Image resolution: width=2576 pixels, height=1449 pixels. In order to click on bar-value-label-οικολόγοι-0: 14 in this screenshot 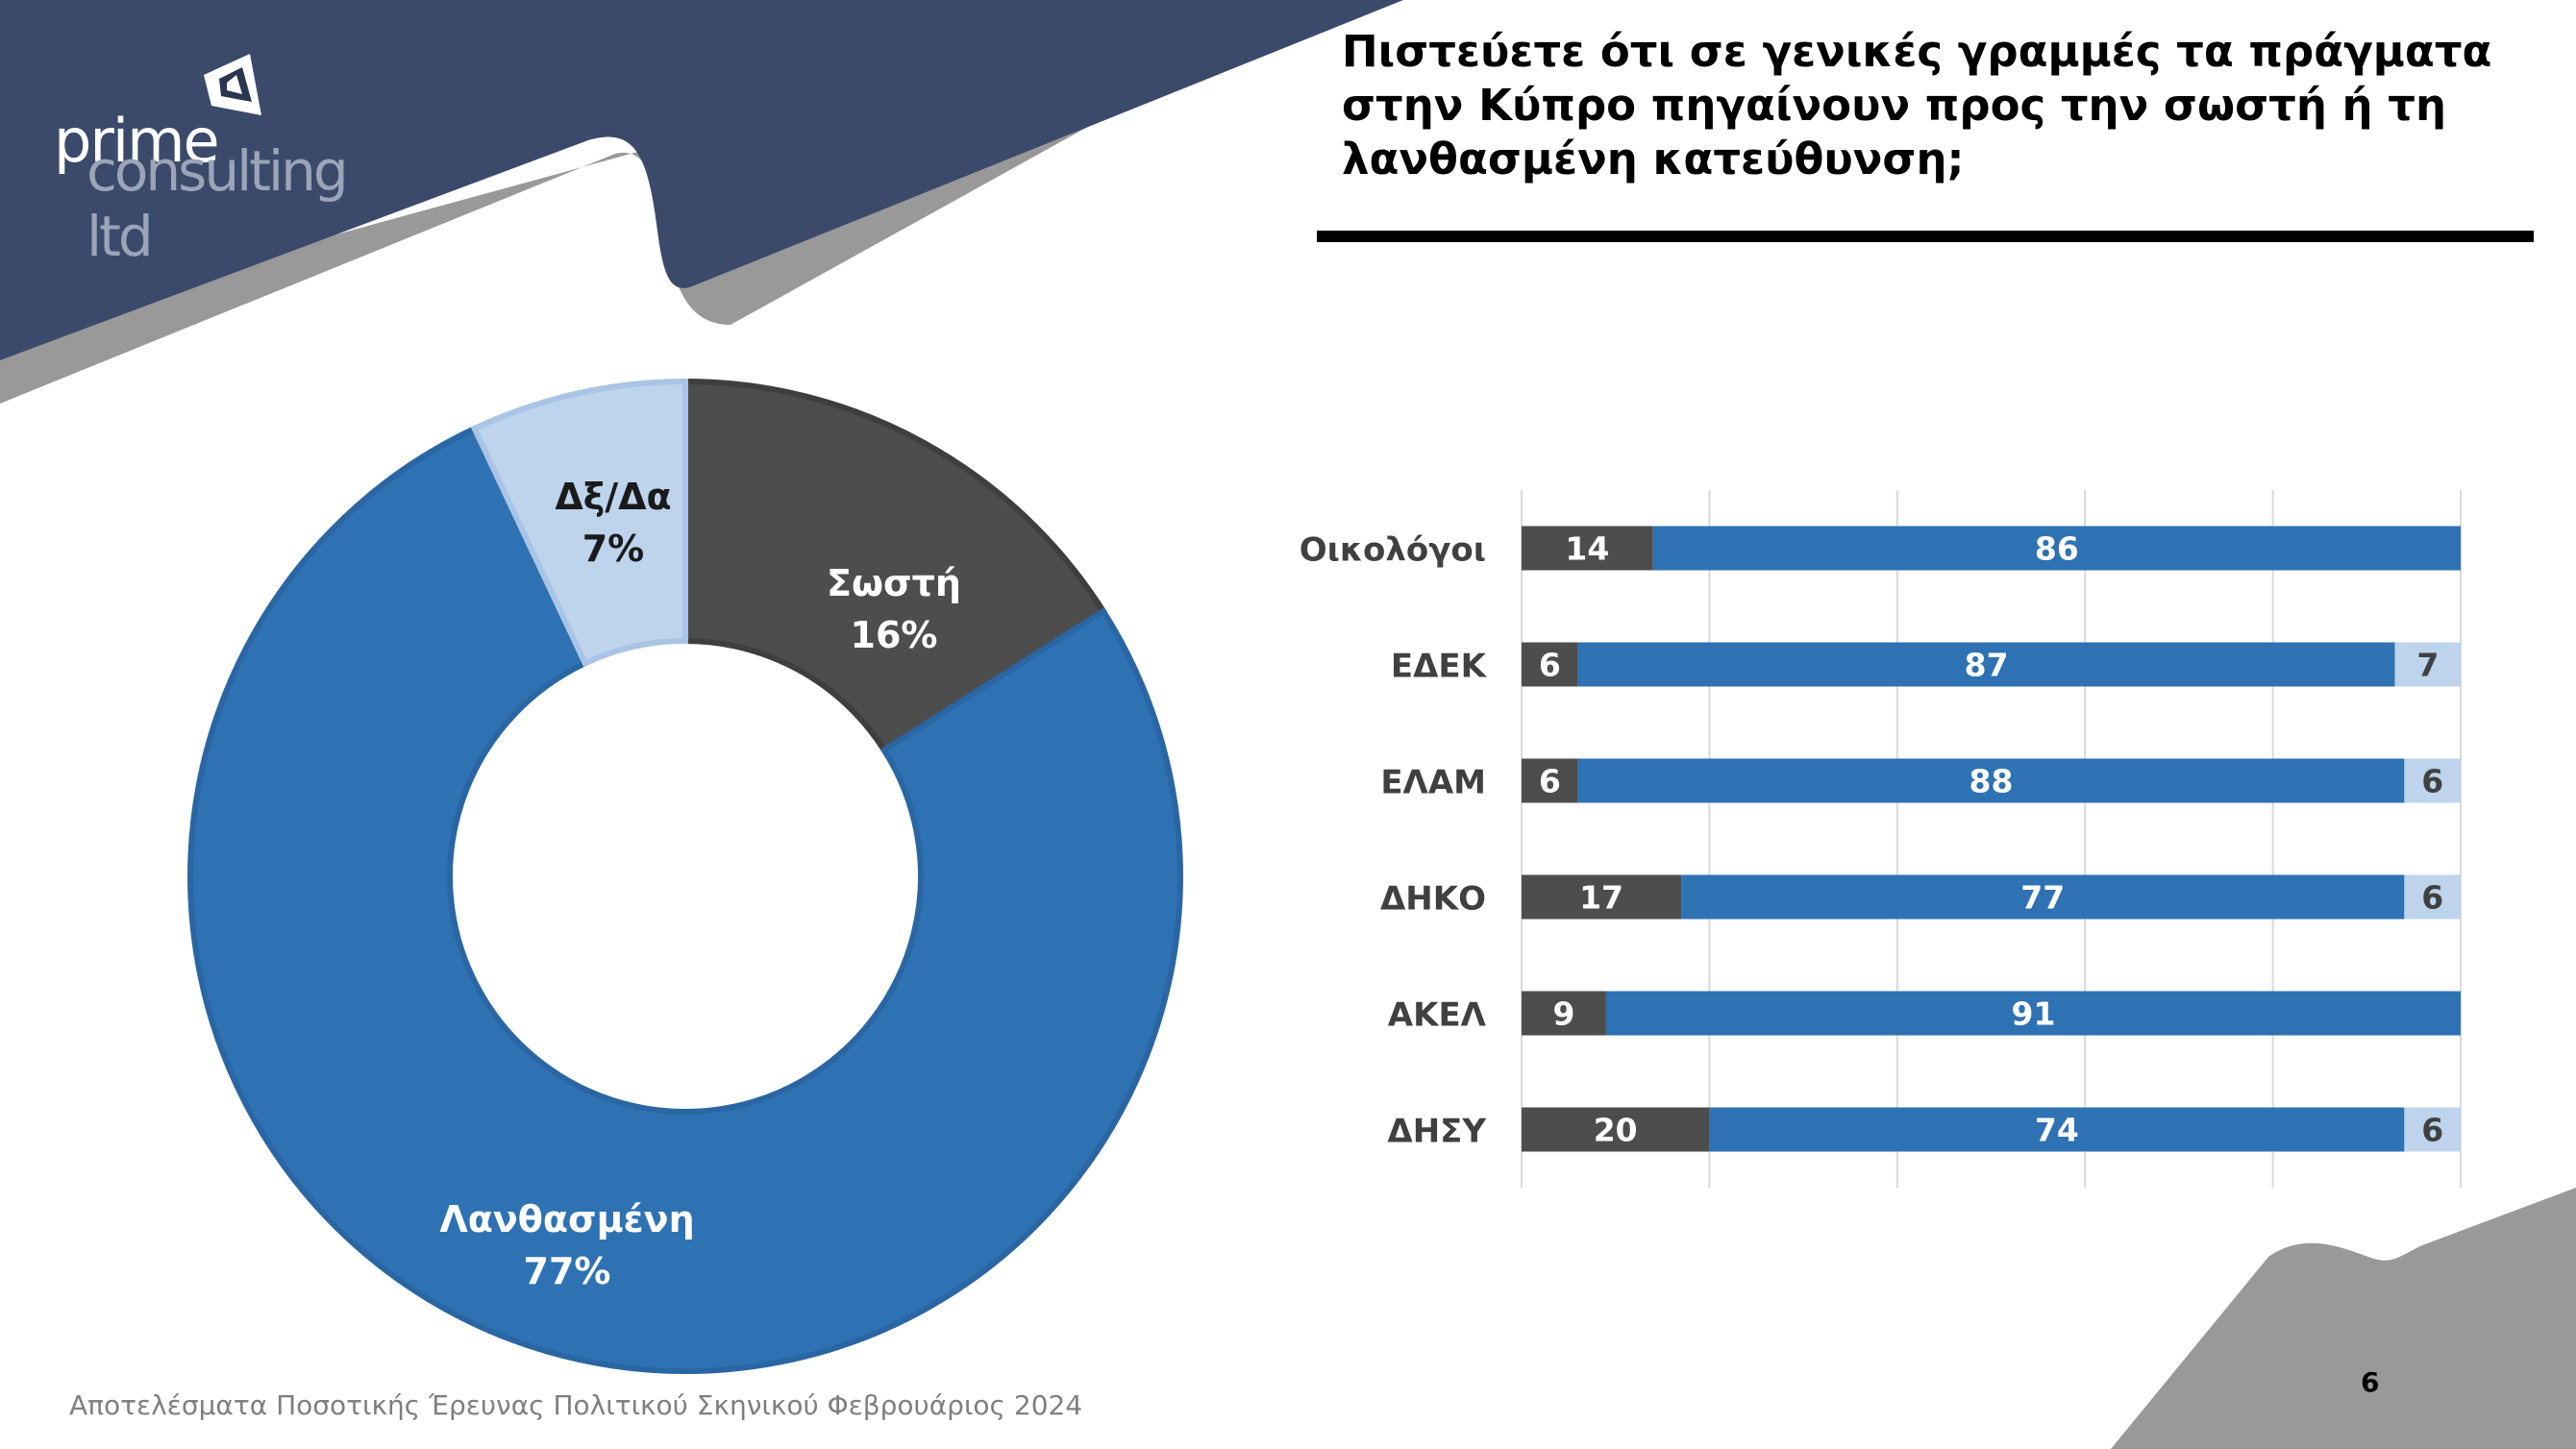, I will do `click(1587, 549)`.